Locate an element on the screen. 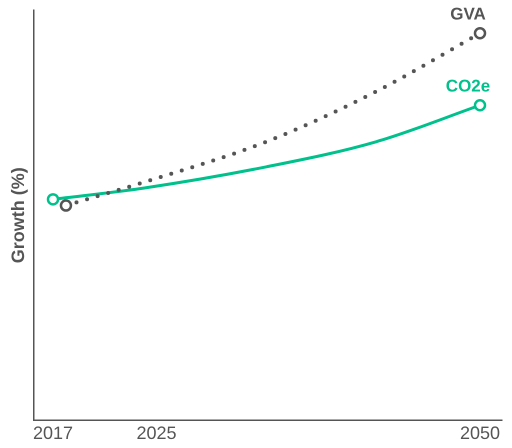  x-tick-label: 2050 is located at coordinates (480, 433).